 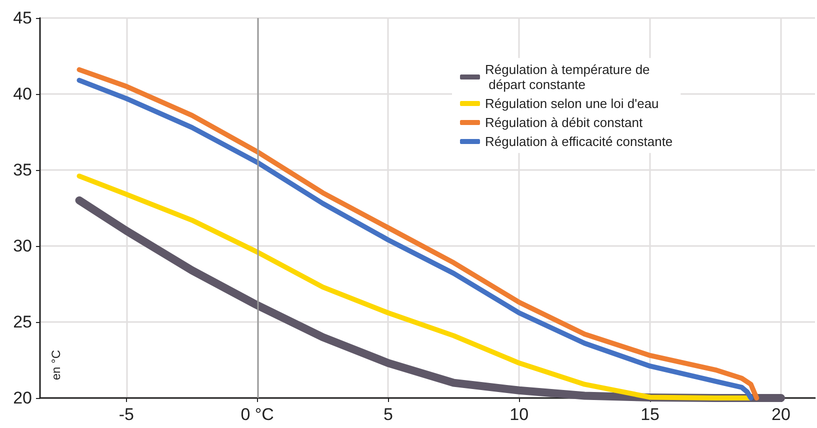 What do you see at coordinates (22, 170) in the screenshot?
I see `y-tick-label: 35` at bounding box center [22, 170].